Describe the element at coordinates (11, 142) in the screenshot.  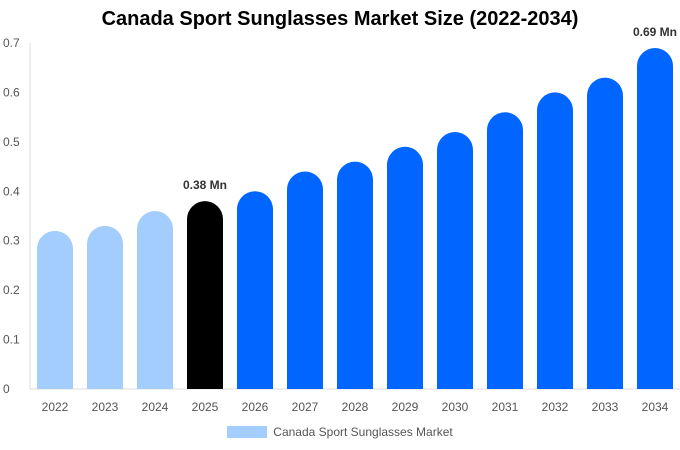
I see `y-tick-label: 0.5` at that location.